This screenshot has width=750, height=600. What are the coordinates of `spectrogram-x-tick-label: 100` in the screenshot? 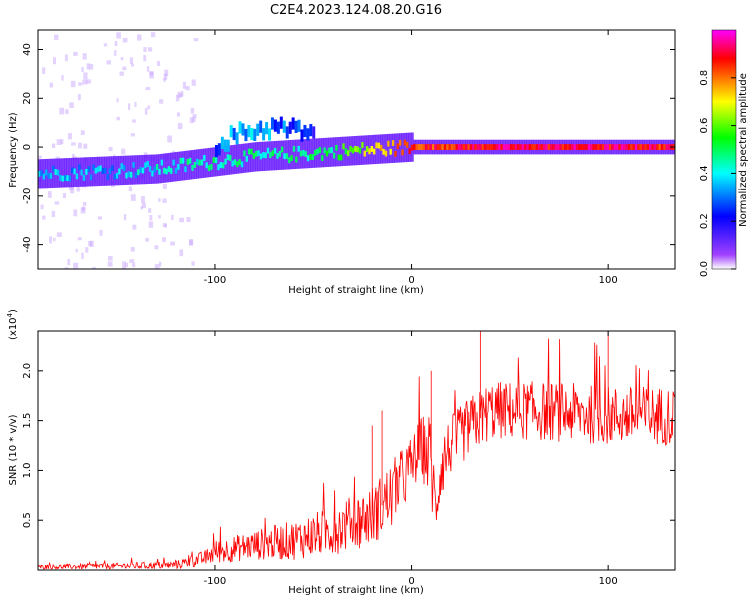 It's located at (608, 280).